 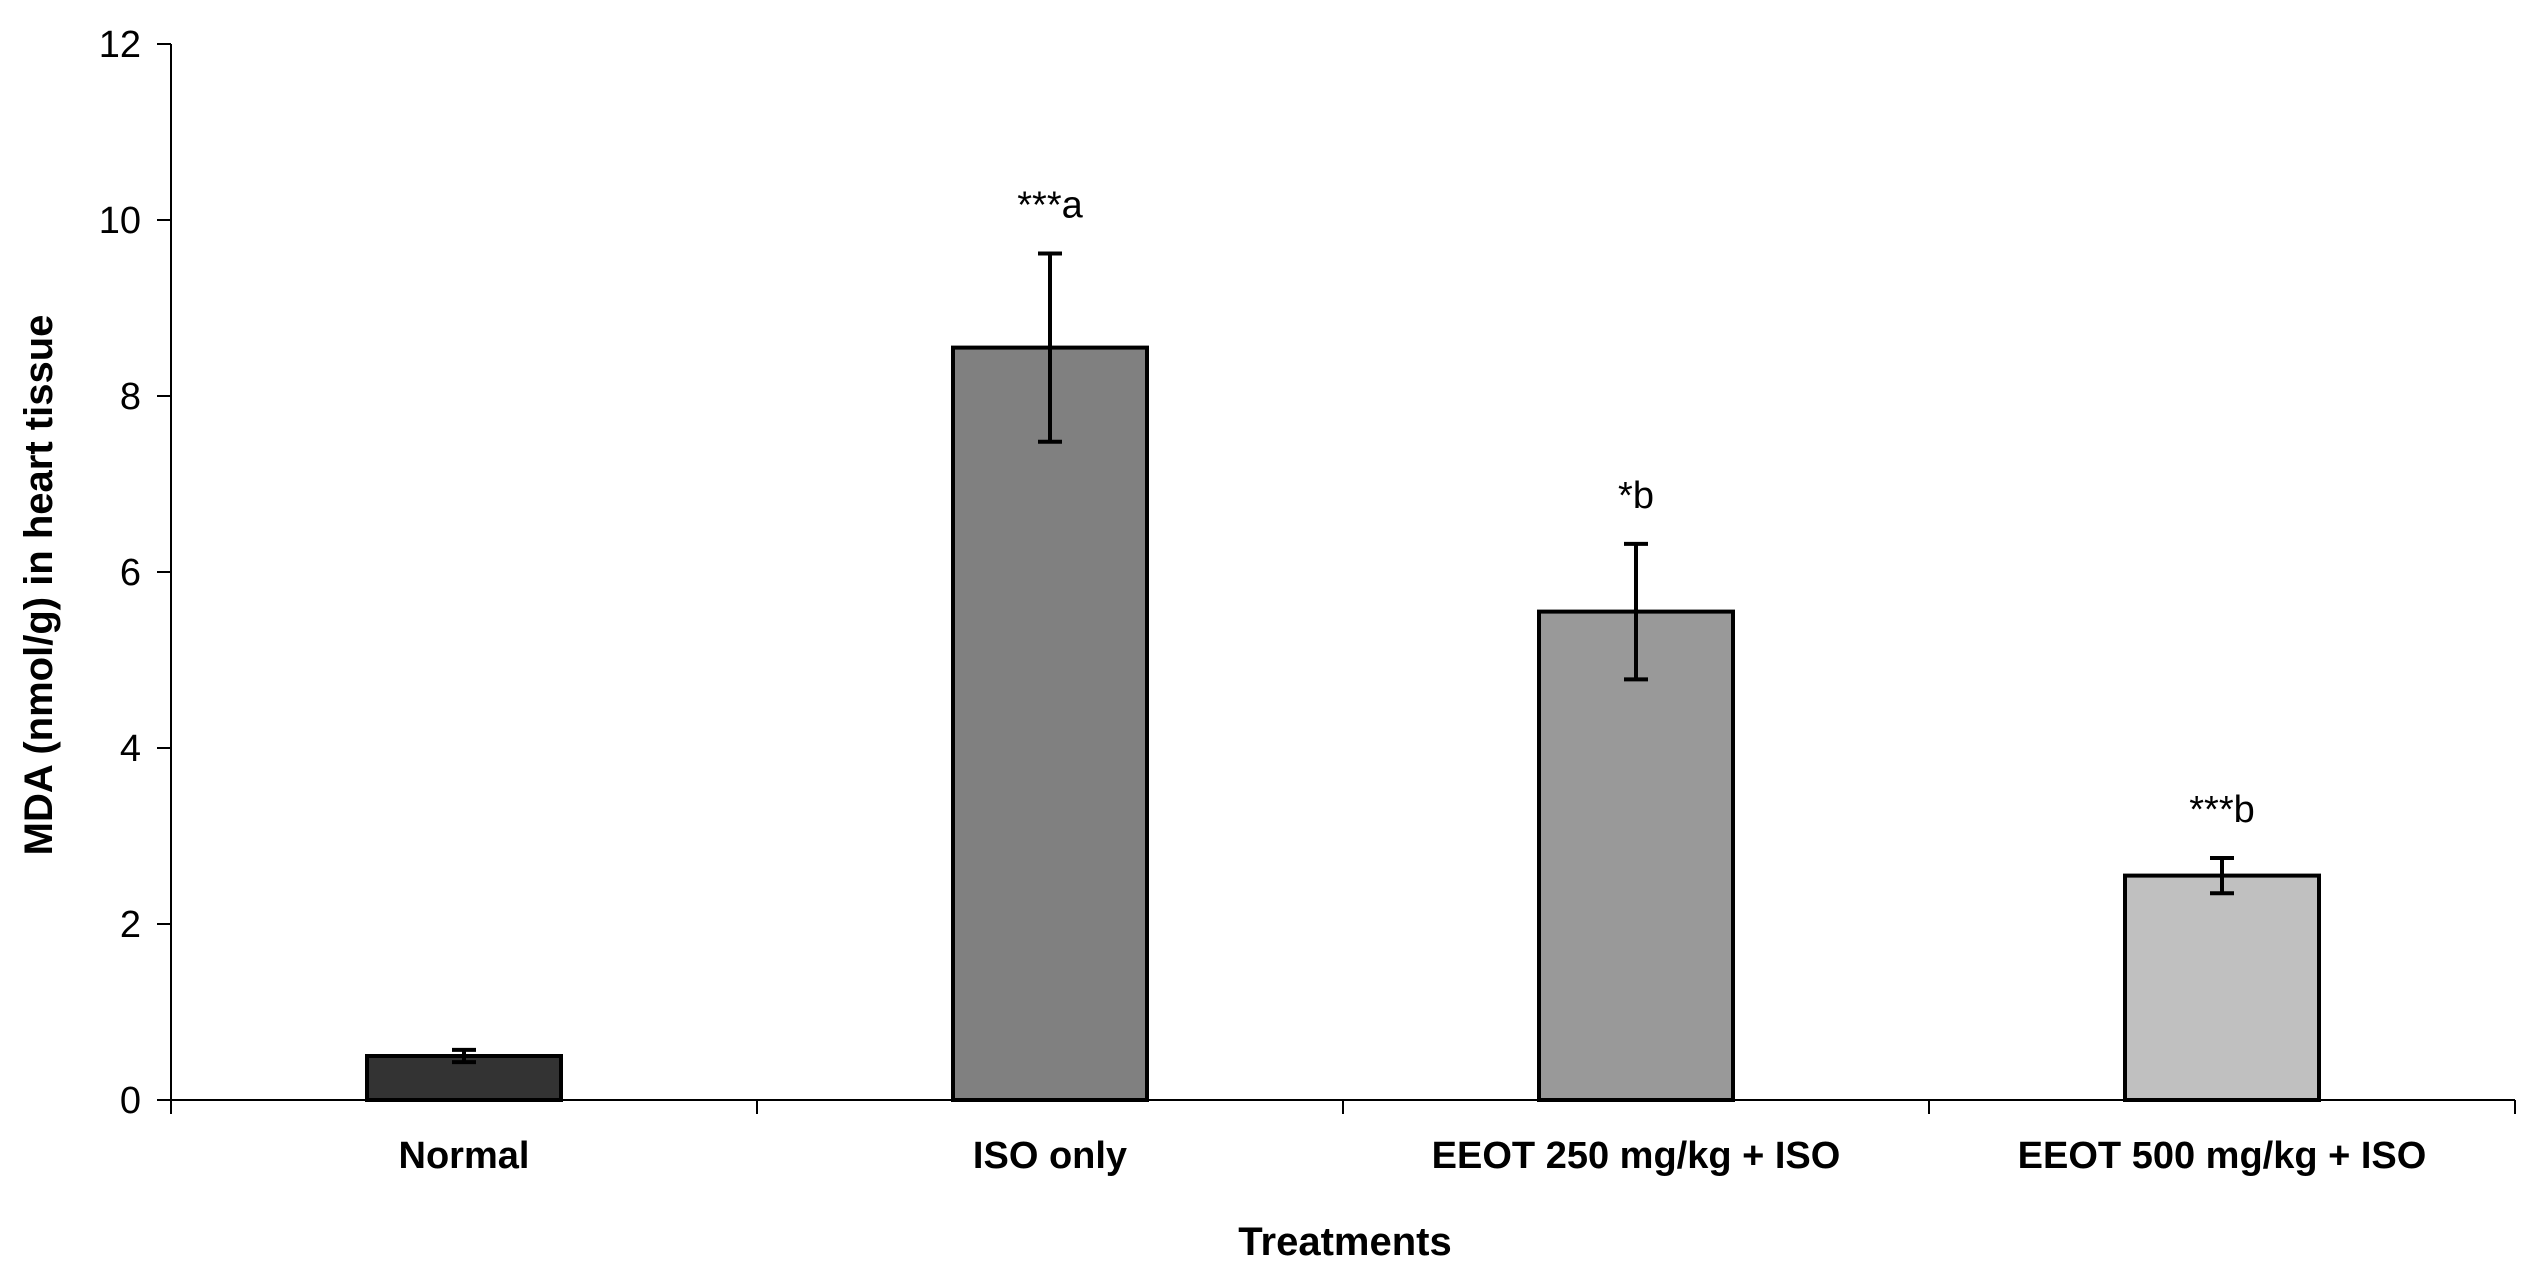 What do you see at coordinates (130, 397) in the screenshot?
I see `y-tick-label: 8` at bounding box center [130, 397].